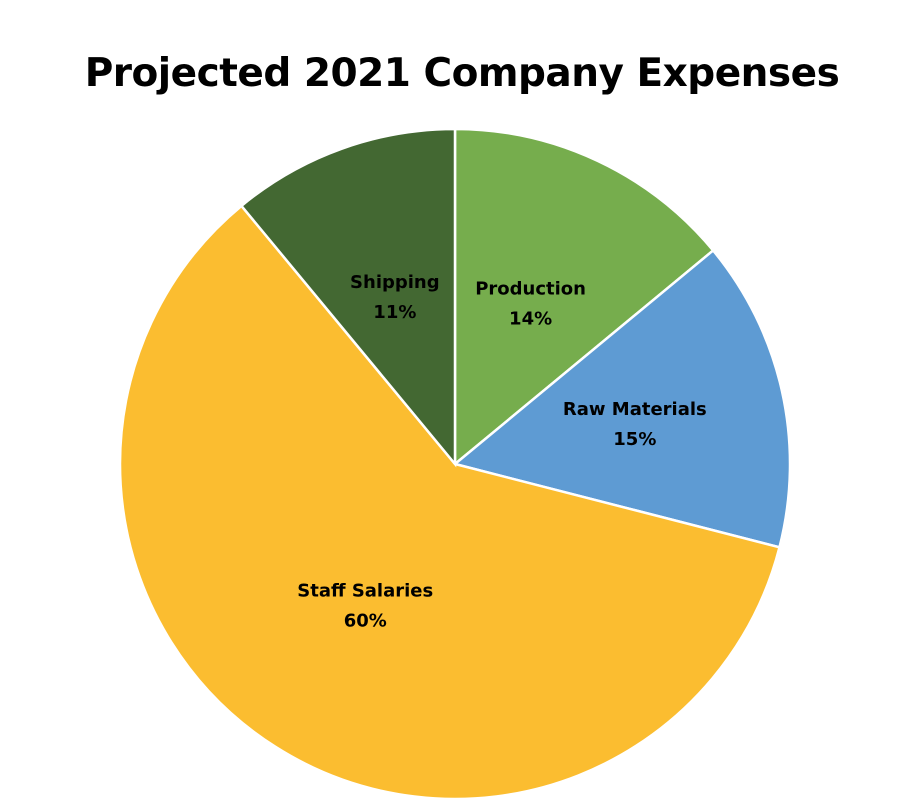  What do you see at coordinates (365, 620) in the screenshot?
I see `slice-value-staff-salaries: 60%` at bounding box center [365, 620].